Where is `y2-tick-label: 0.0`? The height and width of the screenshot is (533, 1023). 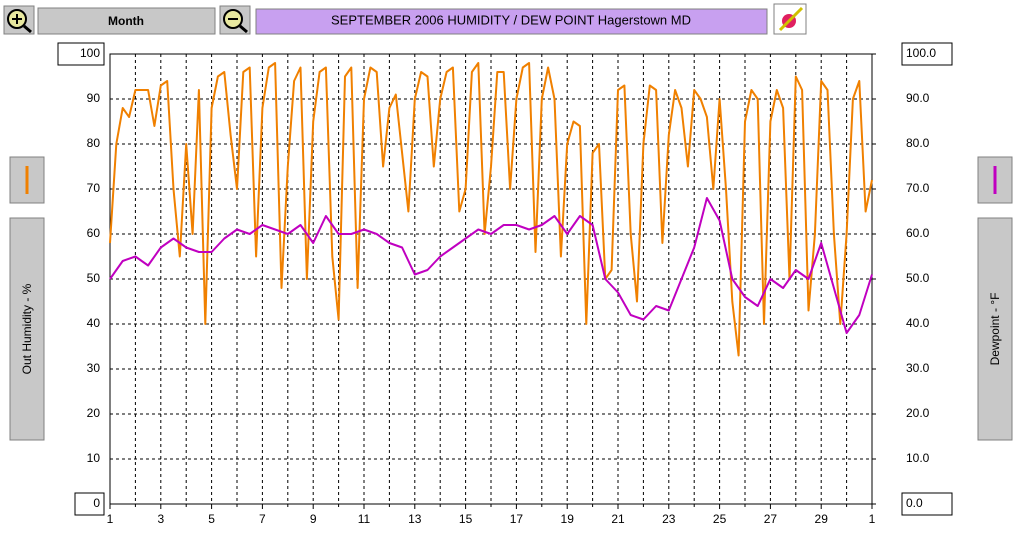 y2-tick-label: 0.0 is located at coordinates (914, 503).